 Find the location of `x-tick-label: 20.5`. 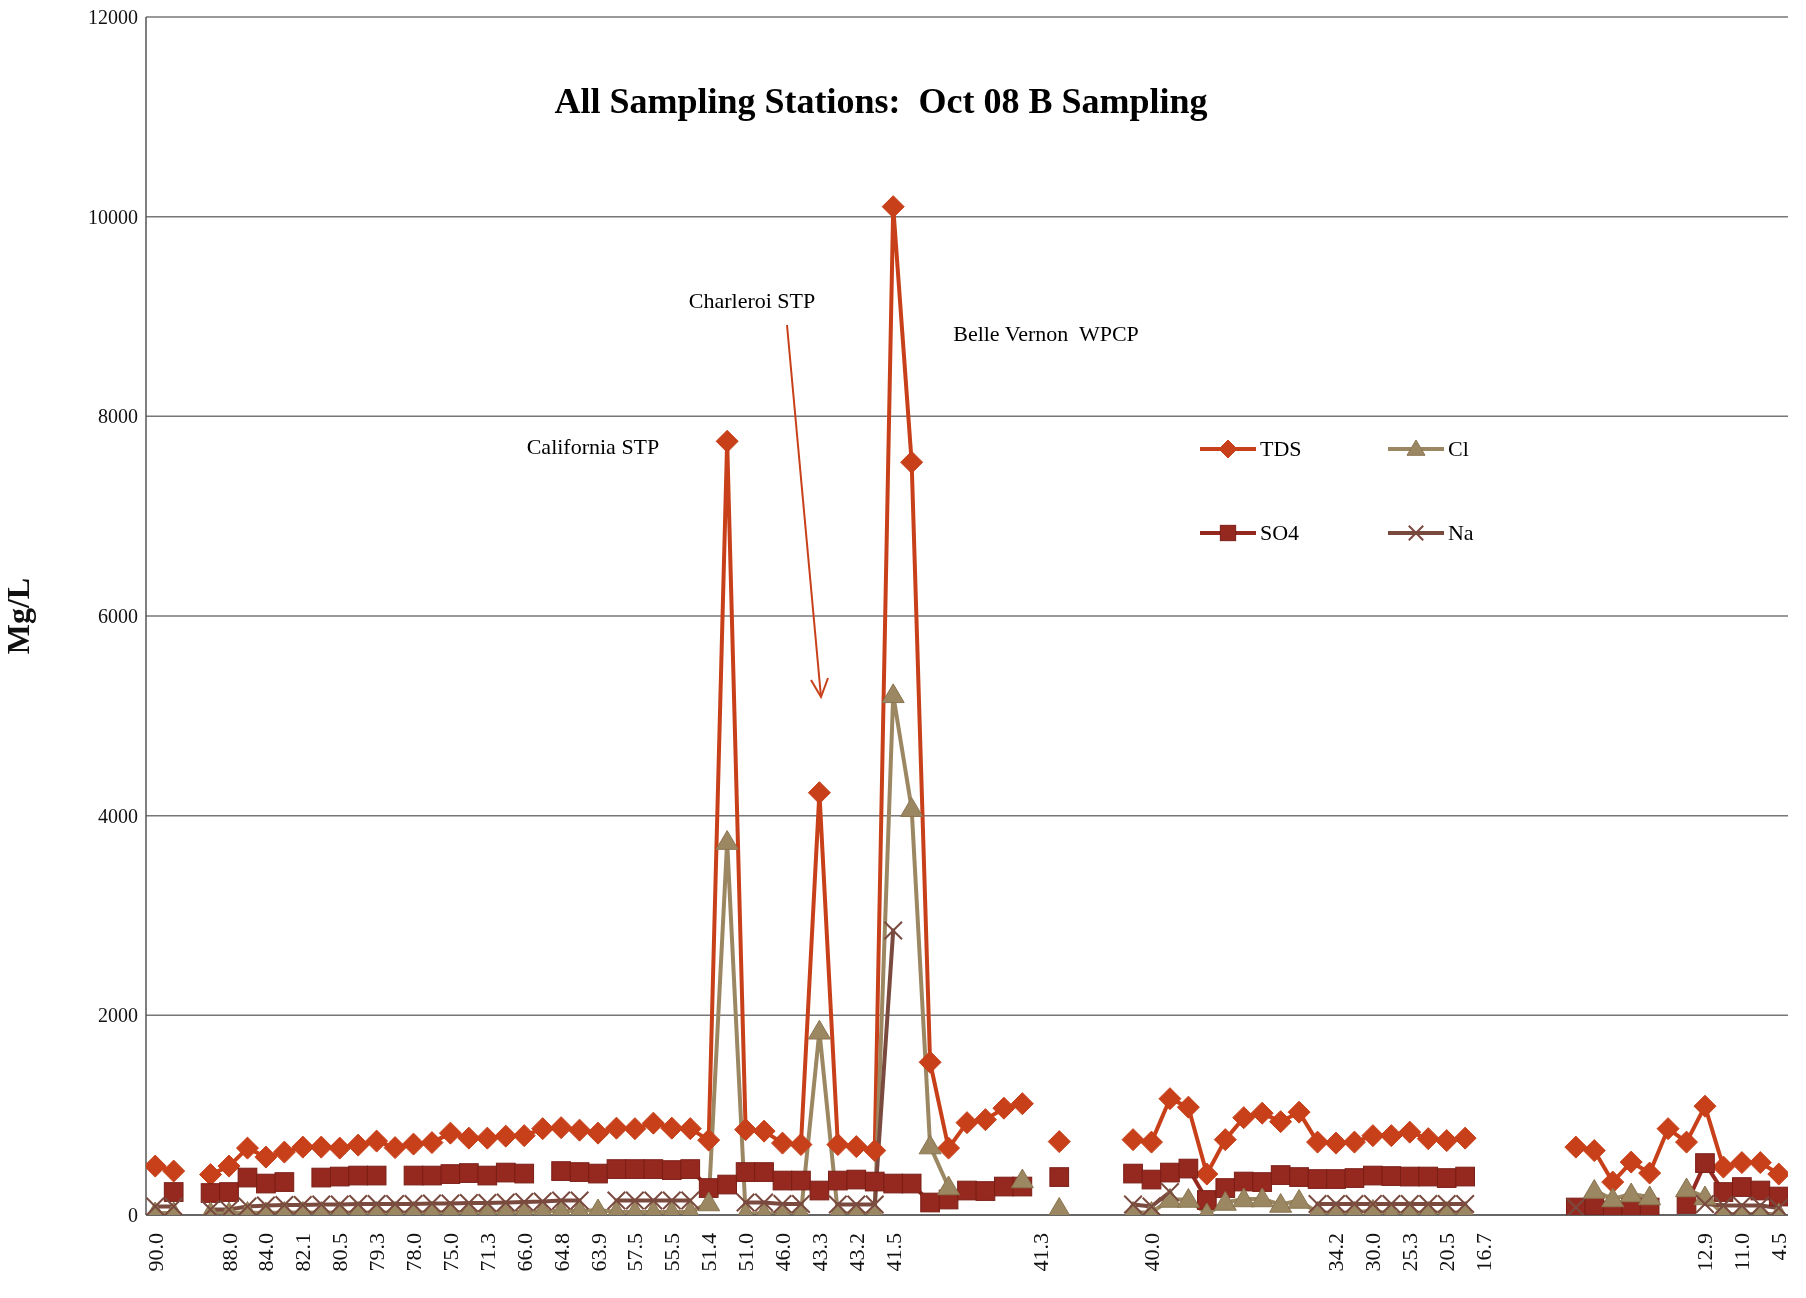

x-tick-label: 20.5 is located at coordinates (1447, 1252).